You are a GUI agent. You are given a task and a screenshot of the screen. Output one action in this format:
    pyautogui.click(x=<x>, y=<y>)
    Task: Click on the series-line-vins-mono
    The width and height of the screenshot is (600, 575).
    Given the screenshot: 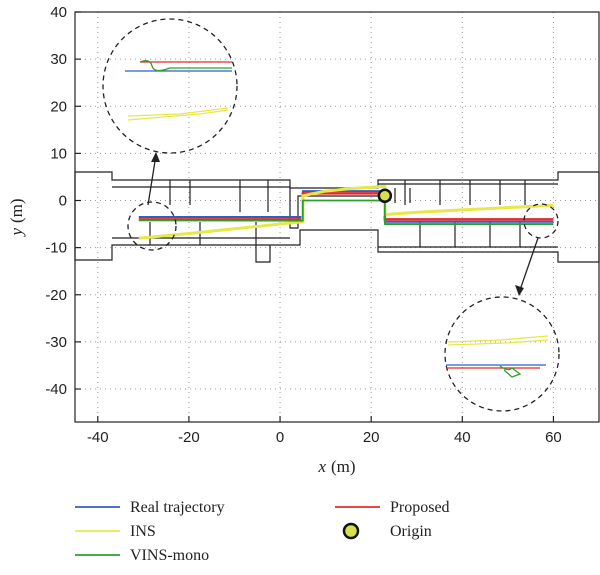 What is the action you would take?
    pyautogui.click(x=346, y=212)
    